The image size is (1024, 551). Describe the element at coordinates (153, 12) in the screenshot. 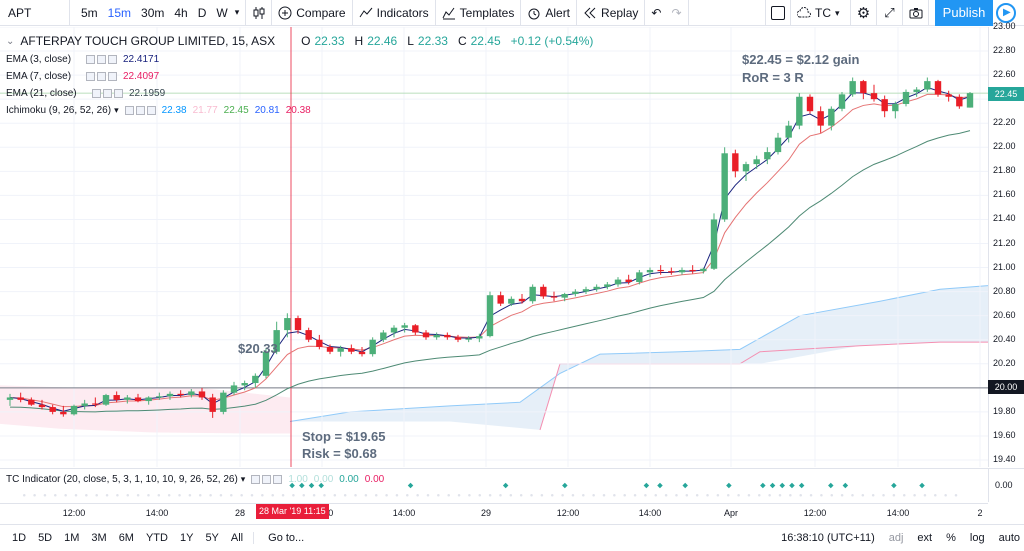

I see `interval-30m: 30m` at that location.